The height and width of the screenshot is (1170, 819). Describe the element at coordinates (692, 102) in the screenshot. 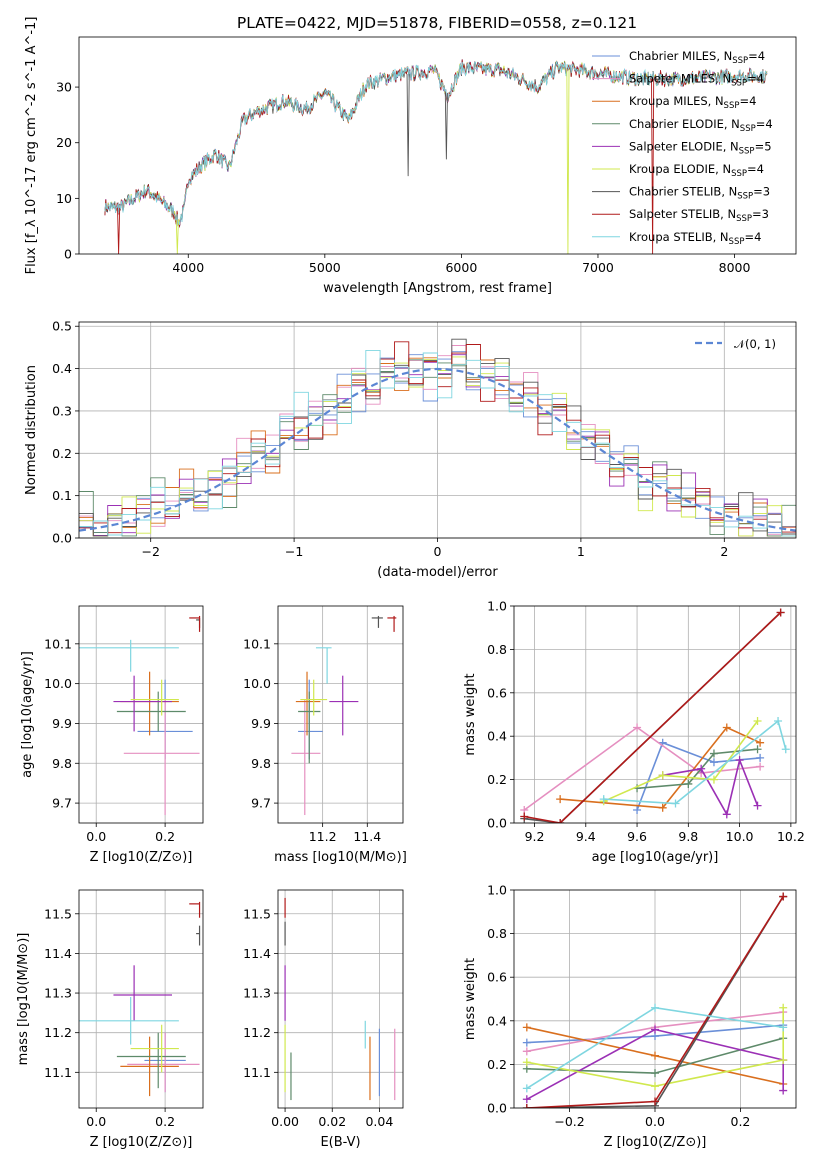

I see `legend-label-kroupa-miles: Kroupa MILES, NSSP=4` at that location.